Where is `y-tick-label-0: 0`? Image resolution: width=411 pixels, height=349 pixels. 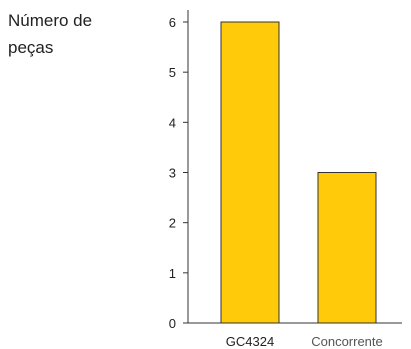 y-tick-label-0: 0 is located at coordinates (172, 323).